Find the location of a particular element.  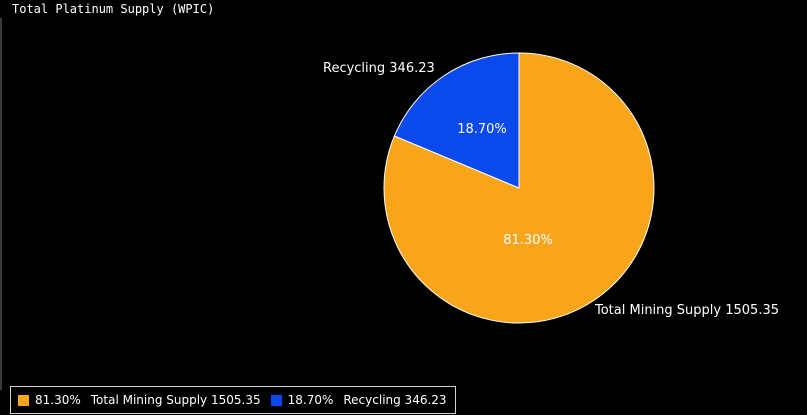

panel-left-border is located at coordinates (1, 204).